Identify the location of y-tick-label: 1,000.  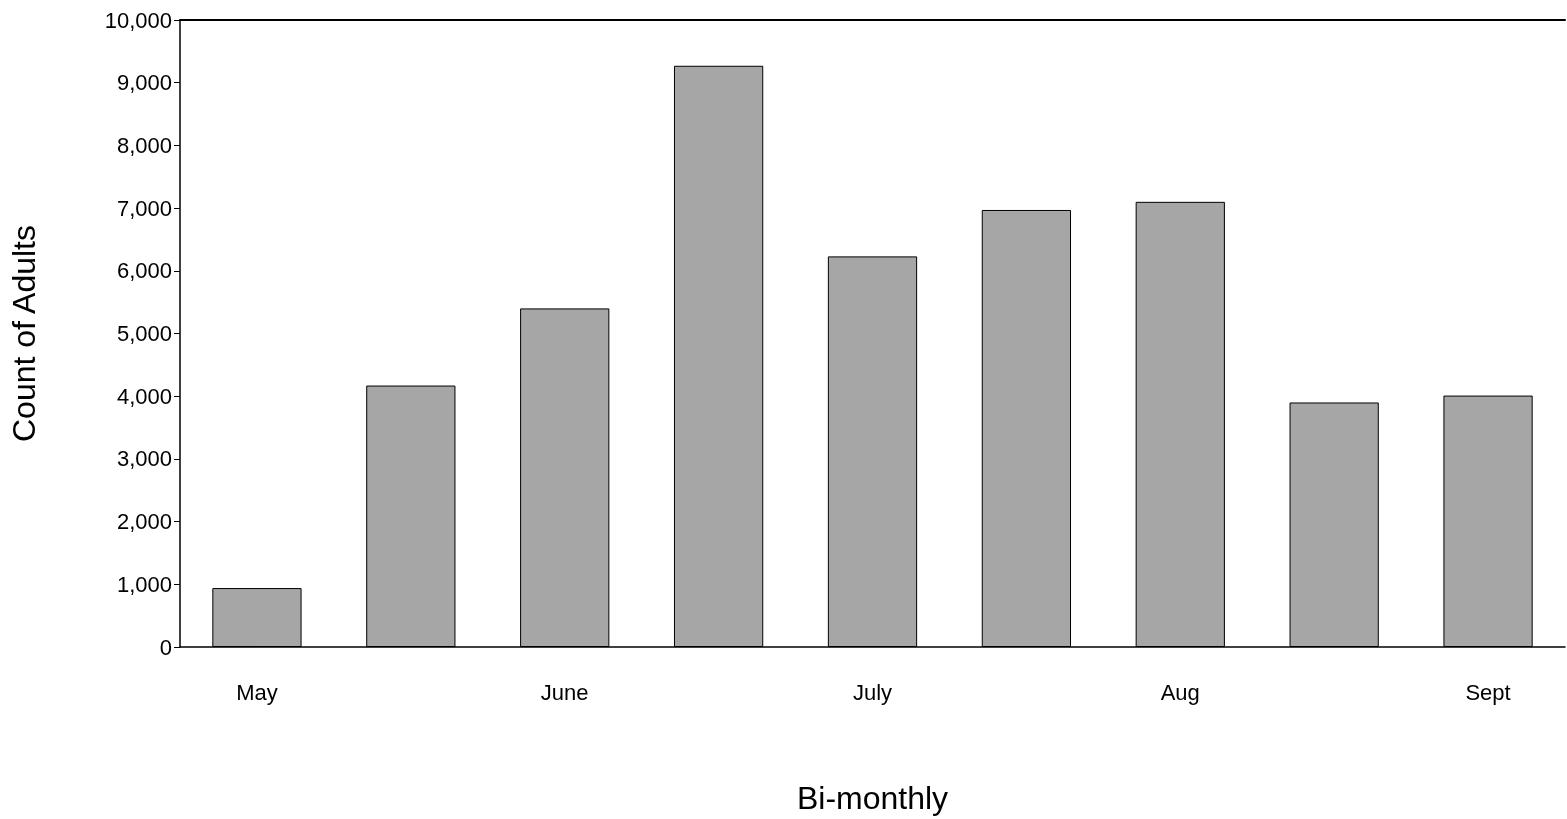
(144, 584).